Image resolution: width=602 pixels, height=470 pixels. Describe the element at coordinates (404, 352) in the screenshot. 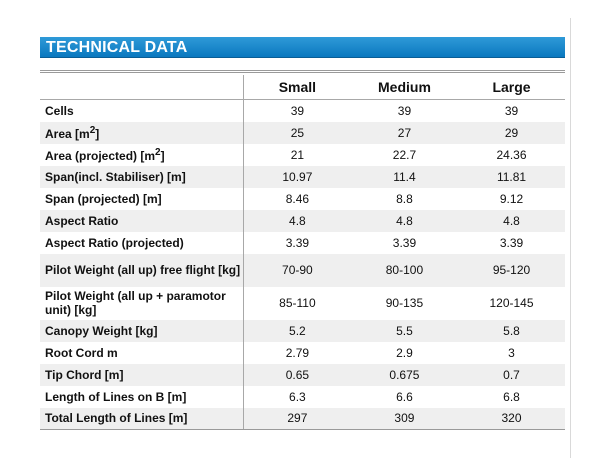

I see `cell-medium: 2.9` at that location.